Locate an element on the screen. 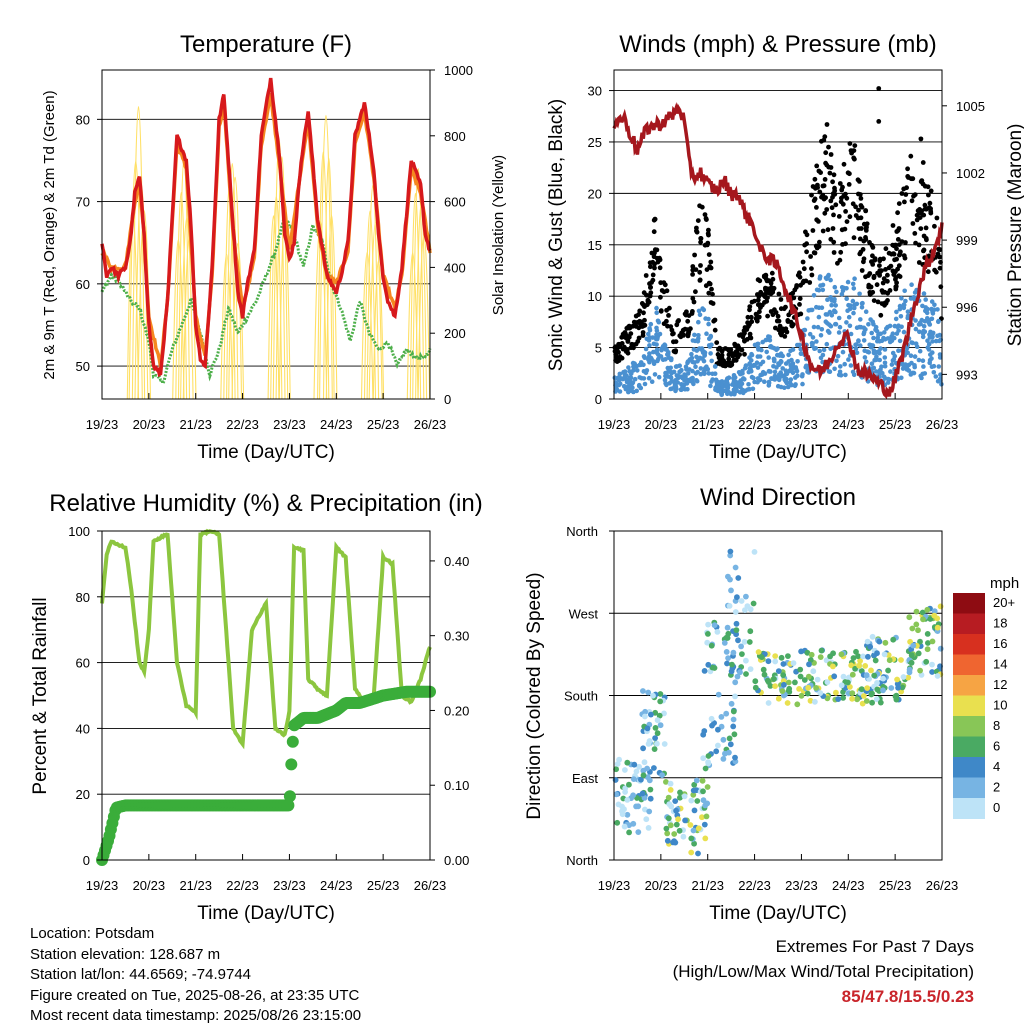 The width and height of the screenshot is (1024, 1027). precip-point is located at coordinates (292, 741).